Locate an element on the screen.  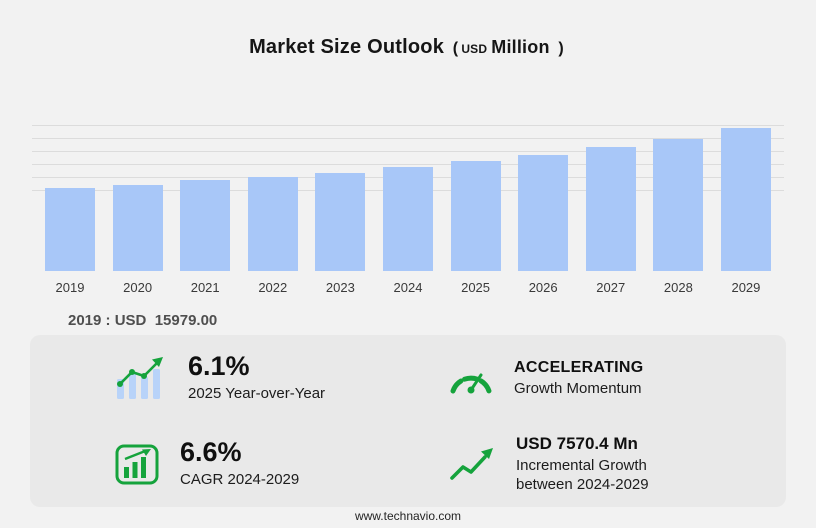
bar-2024 is located at coordinates (407, 219).